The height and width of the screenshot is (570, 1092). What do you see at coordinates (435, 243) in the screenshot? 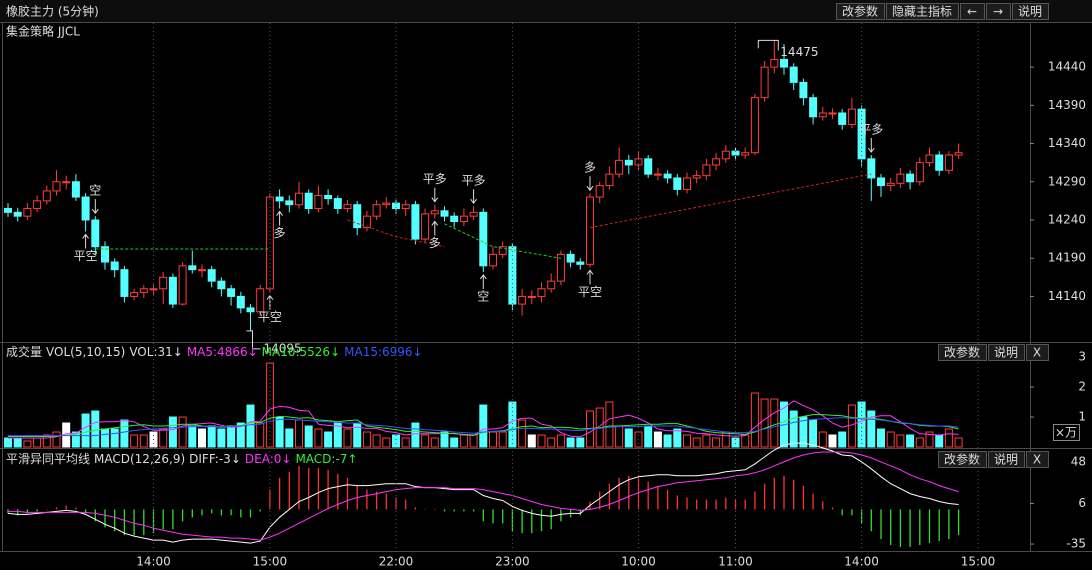
I see `signal-label: 多` at bounding box center [435, 243].